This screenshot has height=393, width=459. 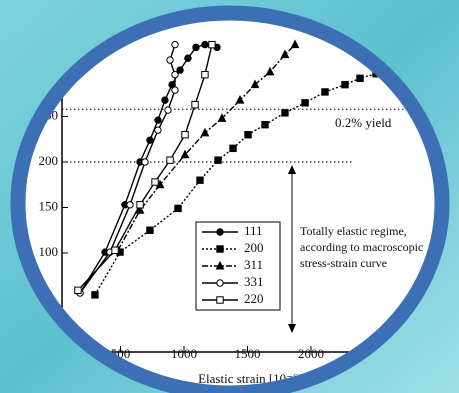 I want to click on legend-label: 311, so click(x=253, y=264).